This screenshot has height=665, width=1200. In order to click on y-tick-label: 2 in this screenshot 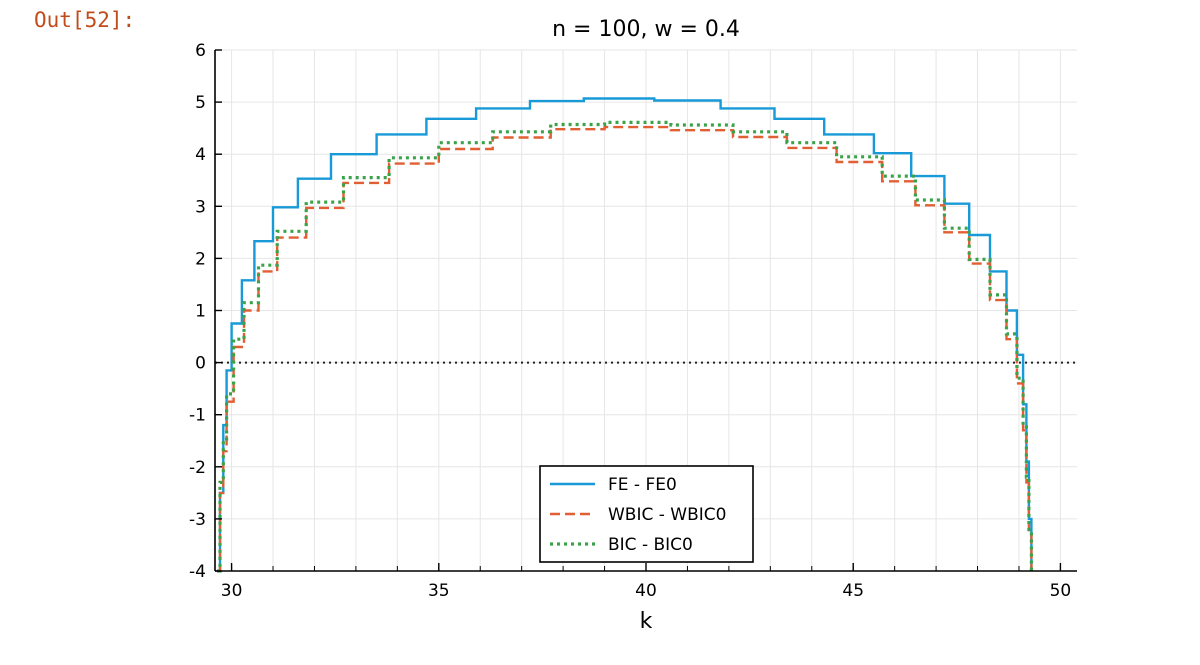, I will do `click(200, 259)`.